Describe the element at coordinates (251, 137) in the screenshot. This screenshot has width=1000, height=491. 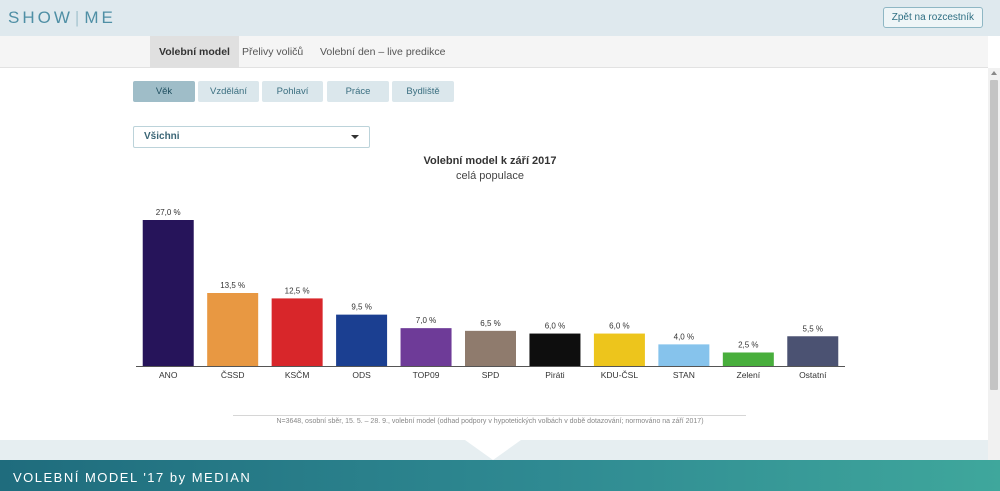
I see `population-select: Všichni` at that location.